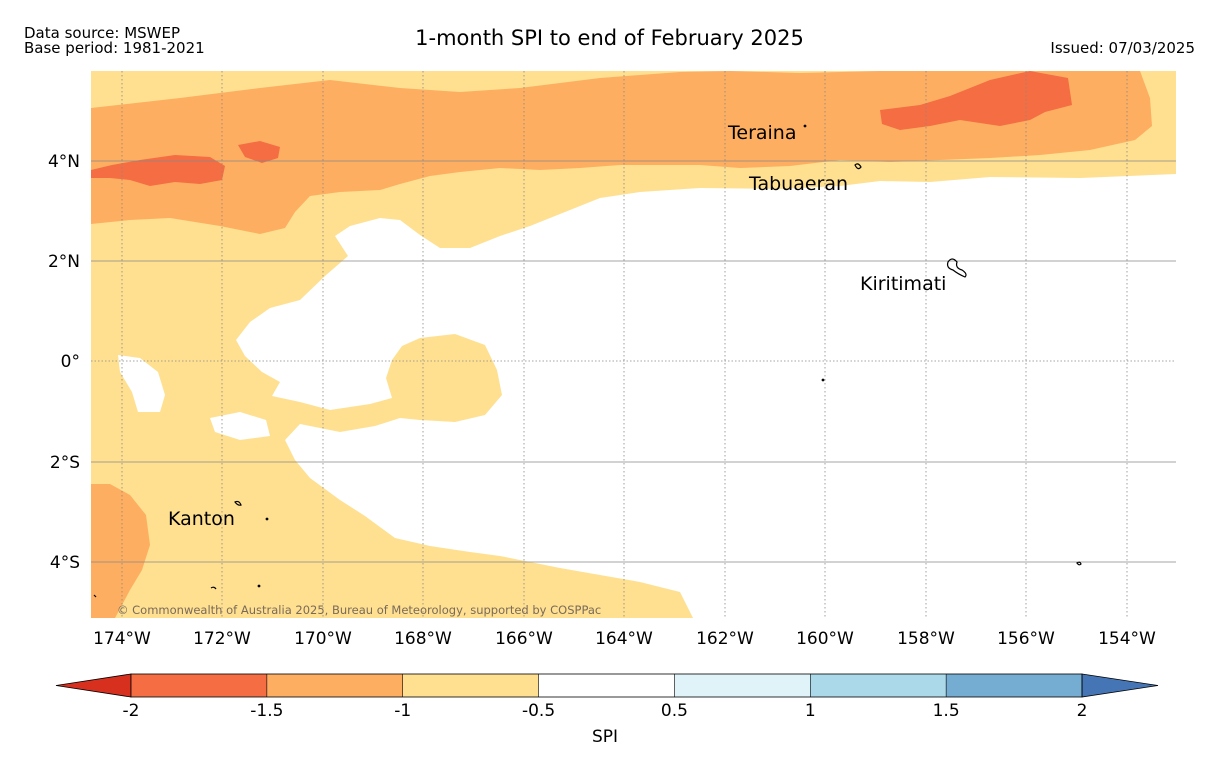 Image resolution: width=1219 pixels, height=758 pixels. What do you see at coordinates (122, 639) in the screenshot?
I see `longitude-tick-label: 174°W` at bounding box center [122, 639].